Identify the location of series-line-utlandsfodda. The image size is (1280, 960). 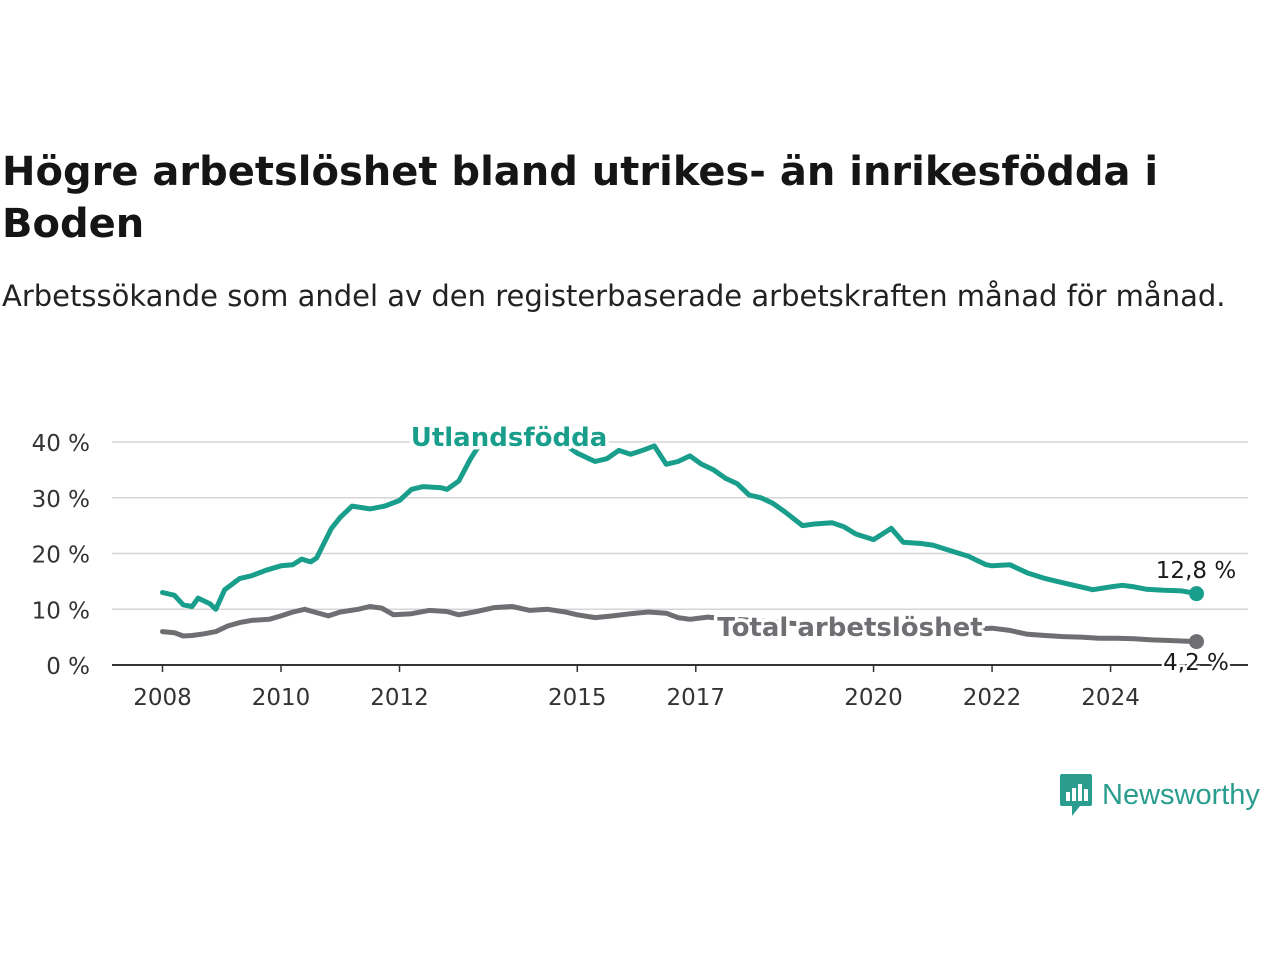
(679, 525).